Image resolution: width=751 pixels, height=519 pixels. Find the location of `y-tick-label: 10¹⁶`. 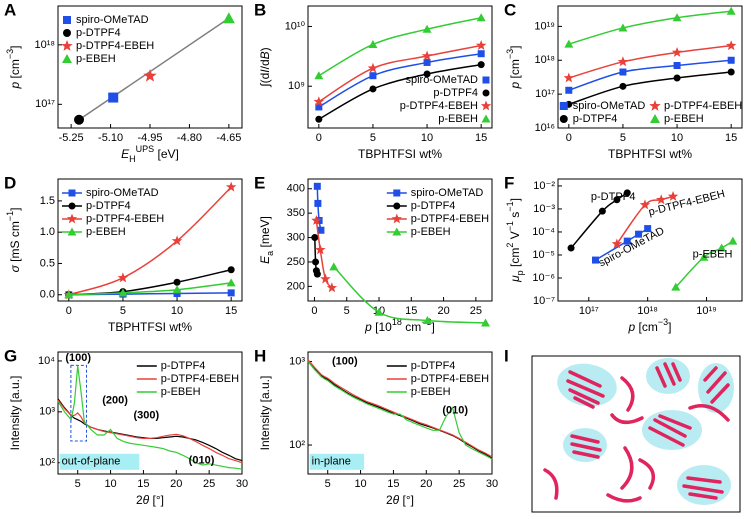

y-tick-label: 10¹⁶ is located at coordinates (545, 128).